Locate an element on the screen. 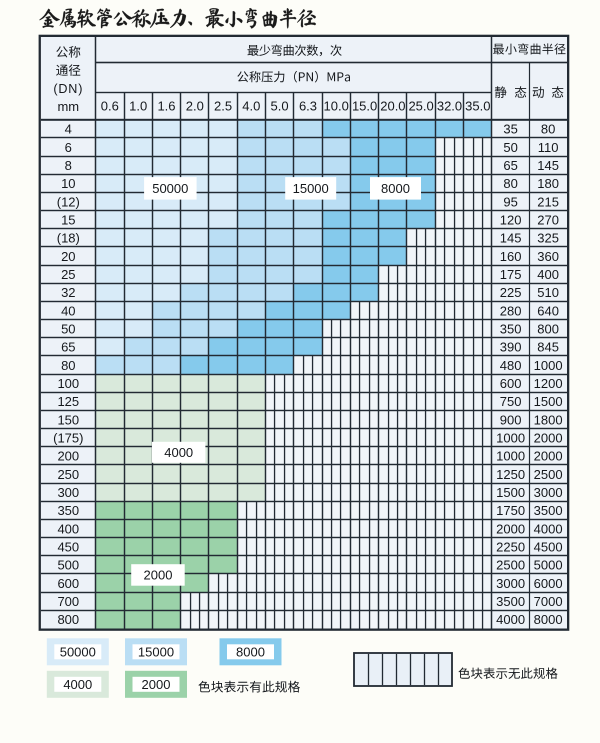 This screenshot has width=600, height=743. svg-text: 1800 is located at coordinates (548, 419).